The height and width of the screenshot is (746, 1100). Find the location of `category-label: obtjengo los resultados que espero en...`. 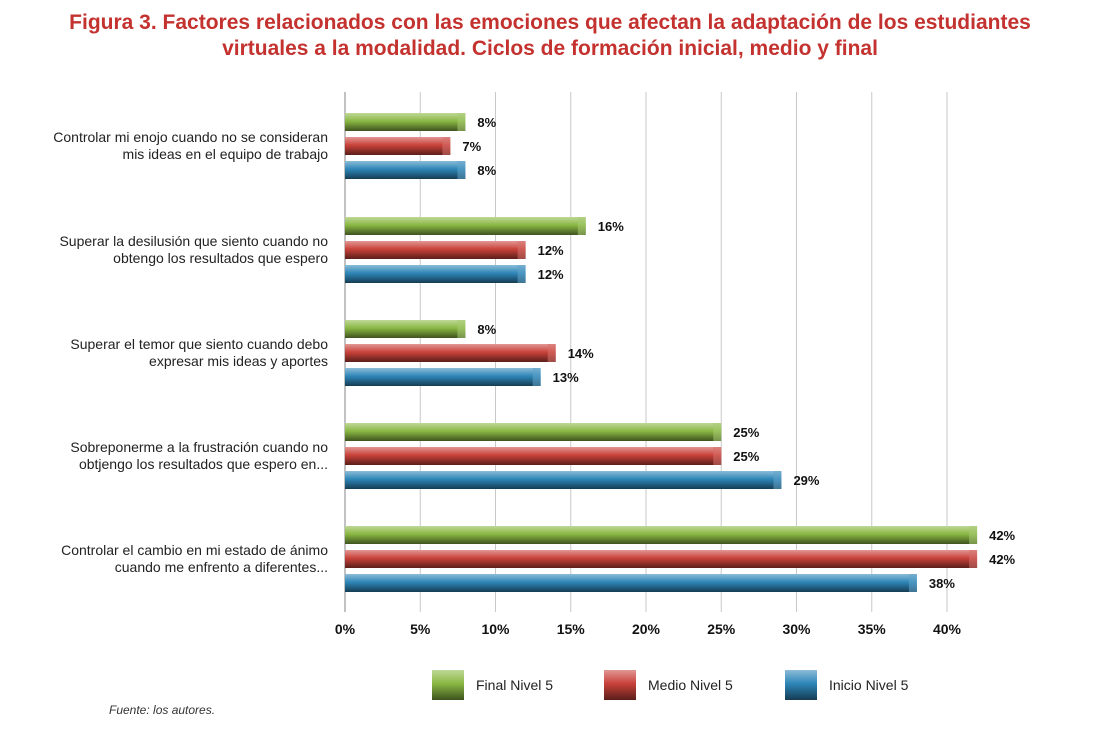

category-label: obtjengo los resultados que espero en... is located at coordinates (203, 464).